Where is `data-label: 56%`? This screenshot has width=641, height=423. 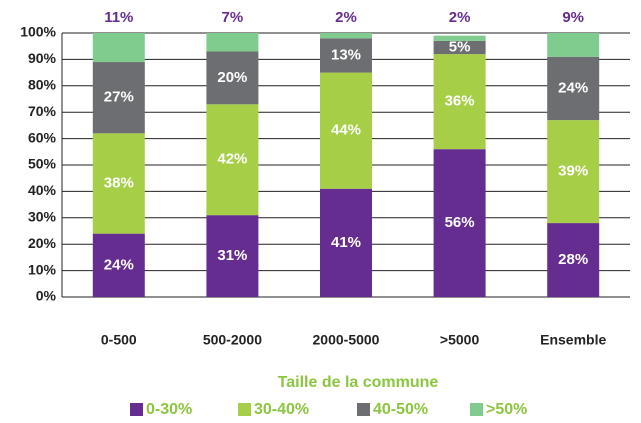
data-label: 56% is located at coordinates (460, 222).